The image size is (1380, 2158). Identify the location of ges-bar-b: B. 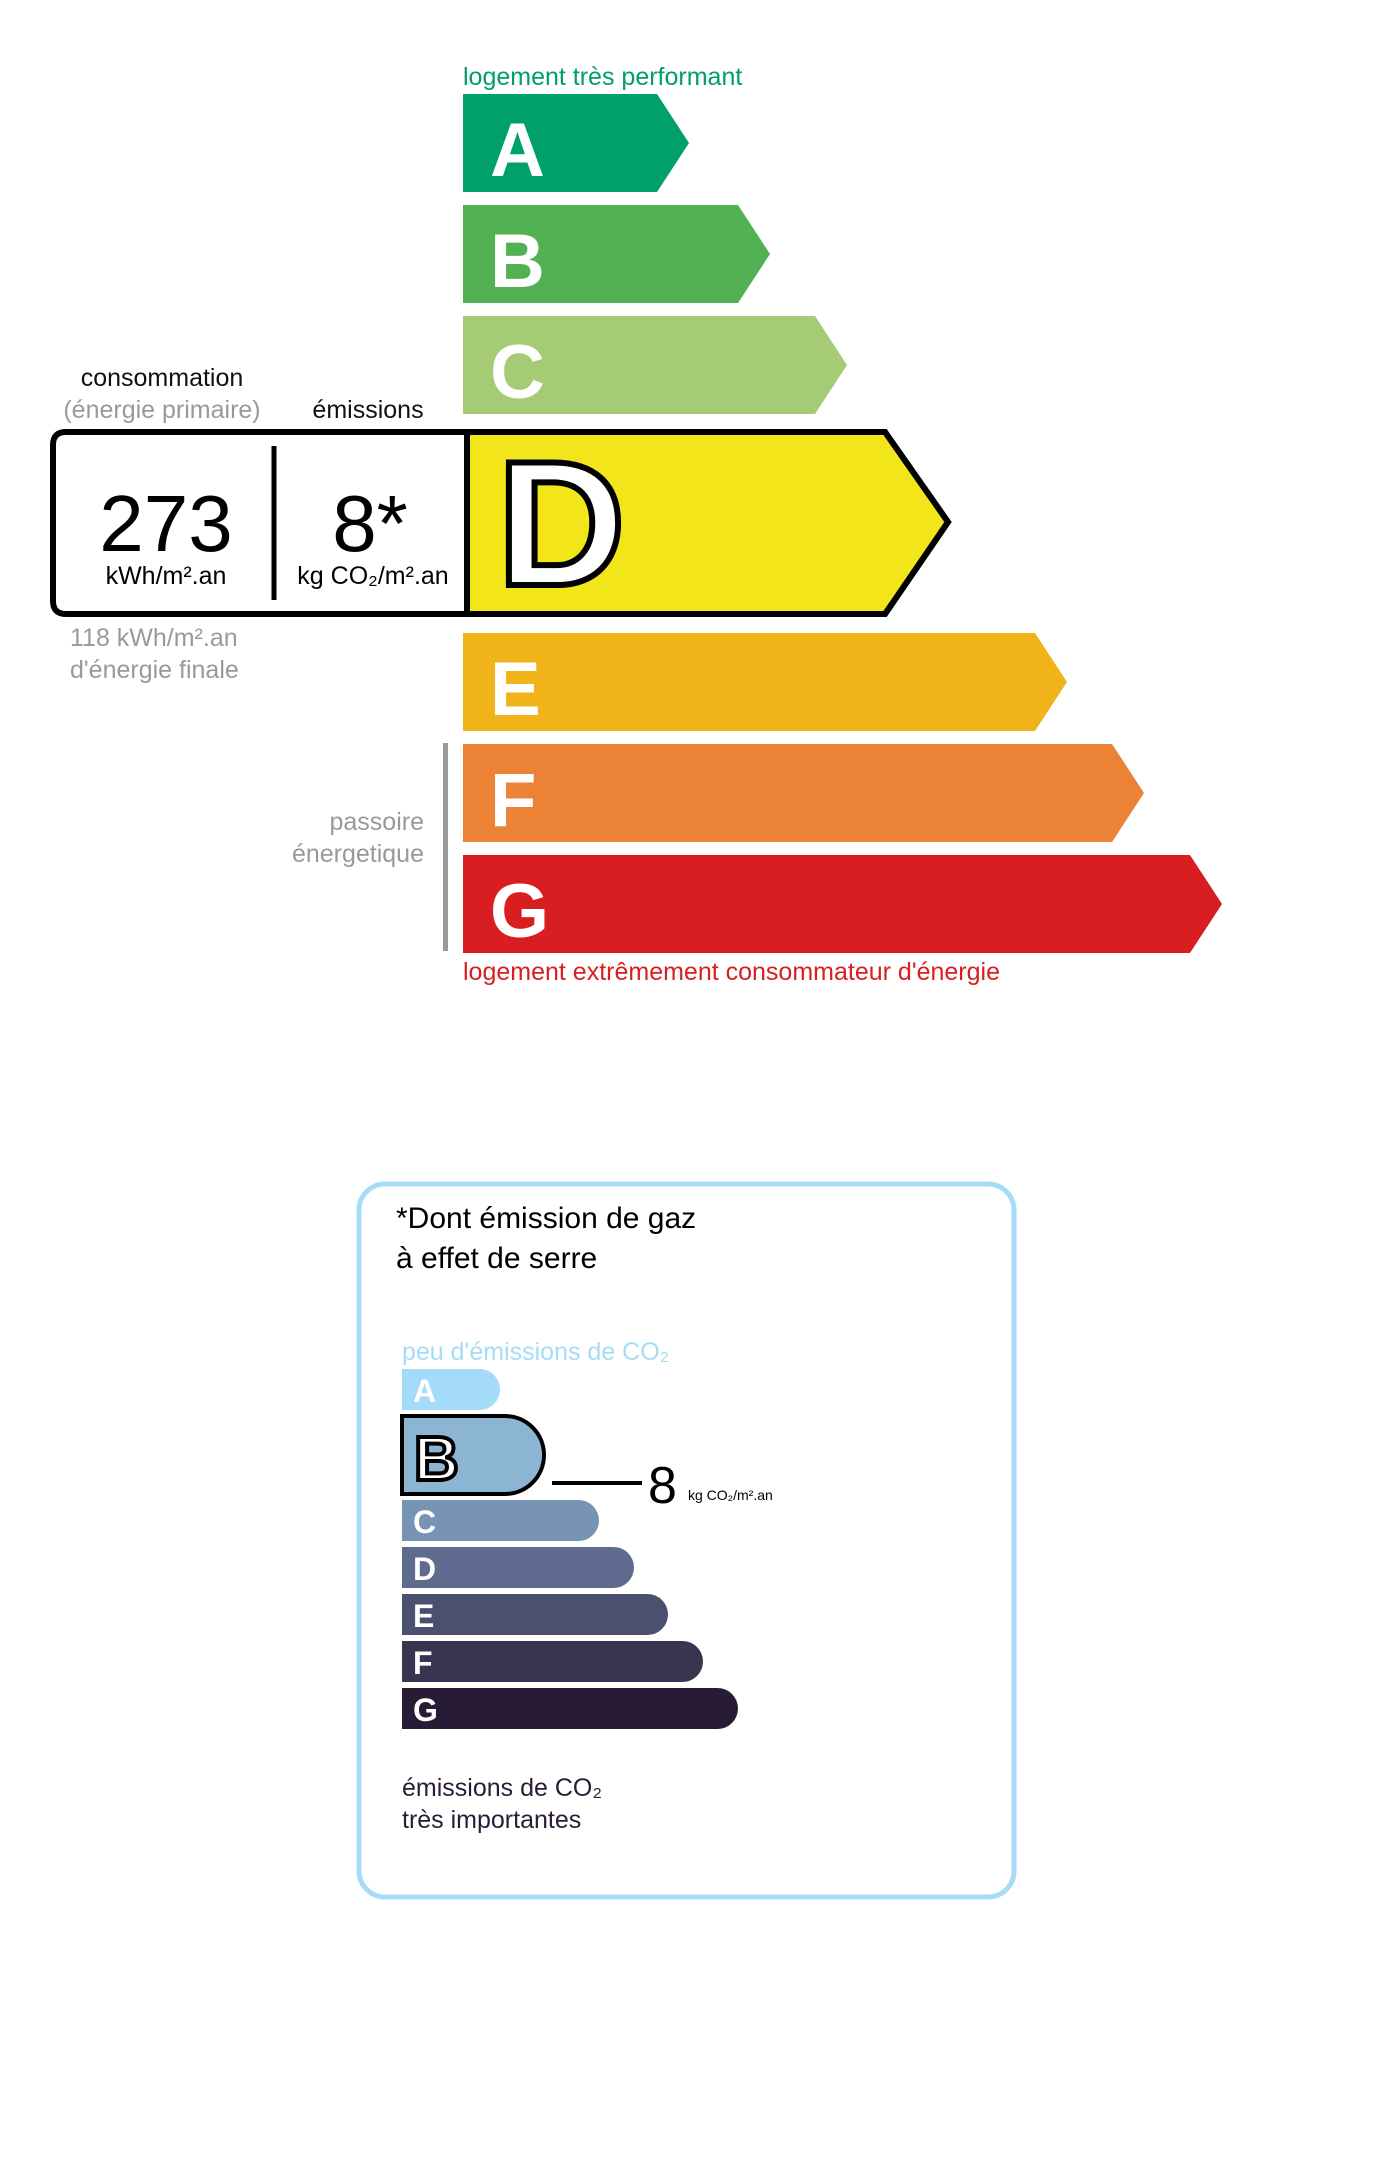
(473, 1455).